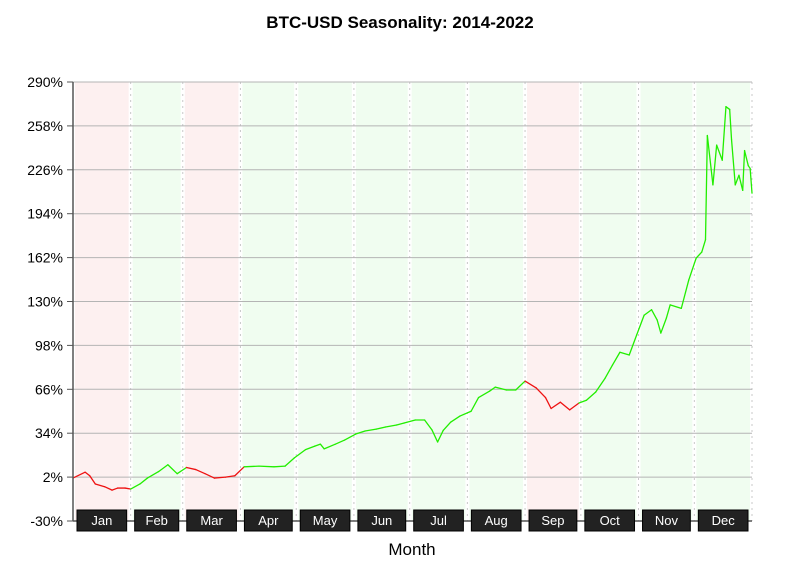  Describe the element at coordinates (53, 477) in the screenshot. I see `y-tick-label: 2%` at that location.